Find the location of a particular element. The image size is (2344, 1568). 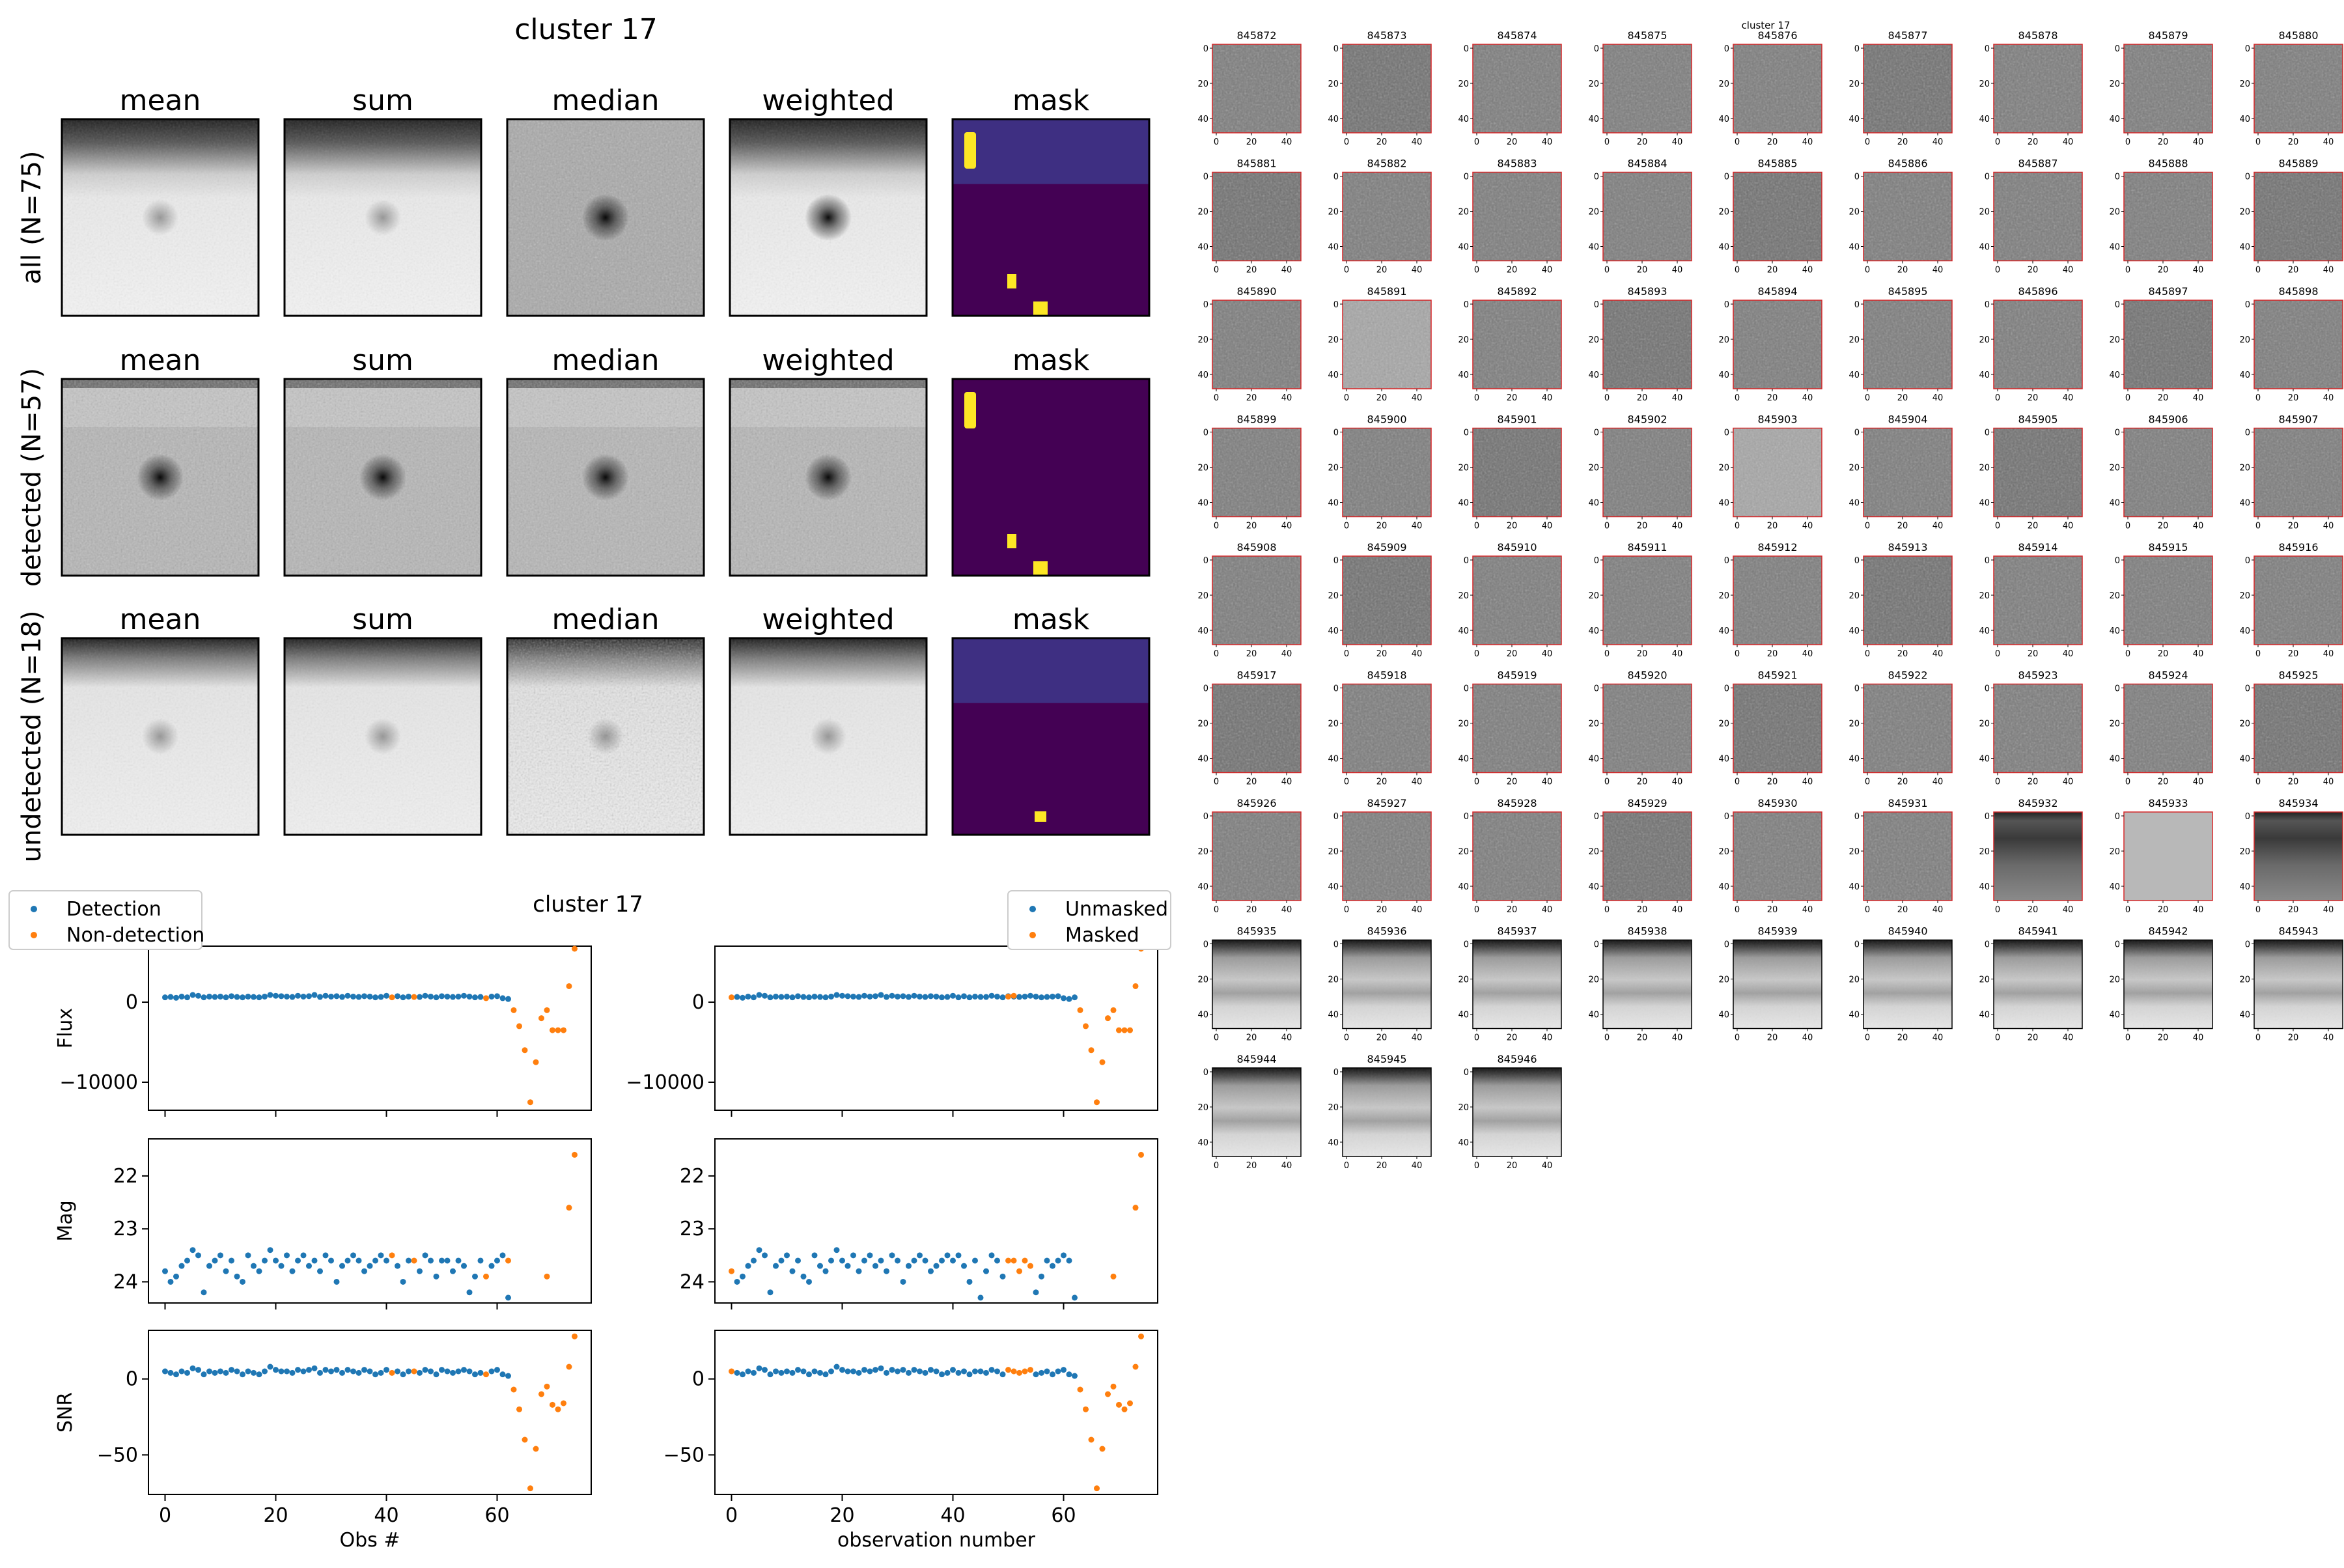

thumbnail: 845927 0 20 40 0 20 40 is located at coordinates (1380, 856).